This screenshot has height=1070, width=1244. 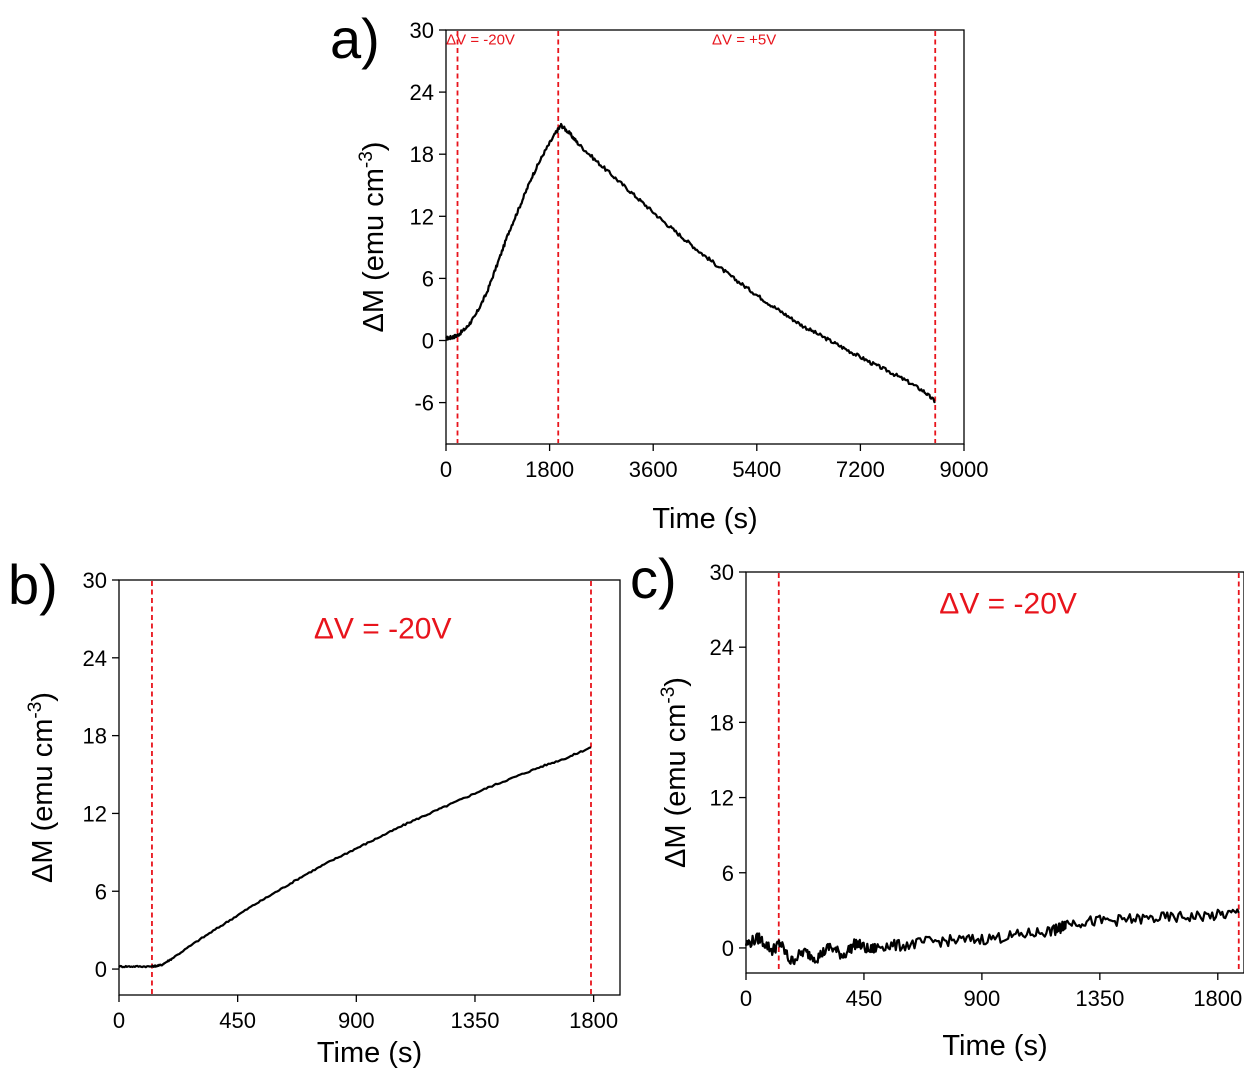 I want to click on x-tick-label: 7200, so click(x=860, y=469).